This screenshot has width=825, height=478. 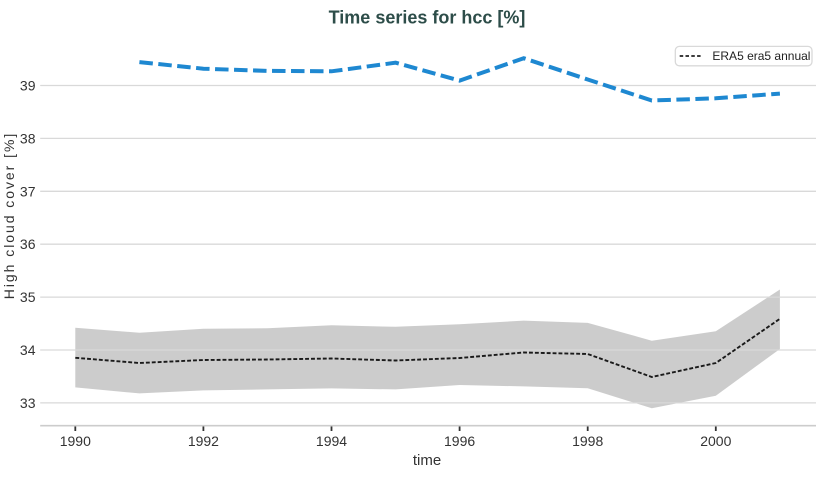 What do you see at coordinates (28, 297) in the screenshot?
I see `svg-text: 35` at bounding box center [28, 297].